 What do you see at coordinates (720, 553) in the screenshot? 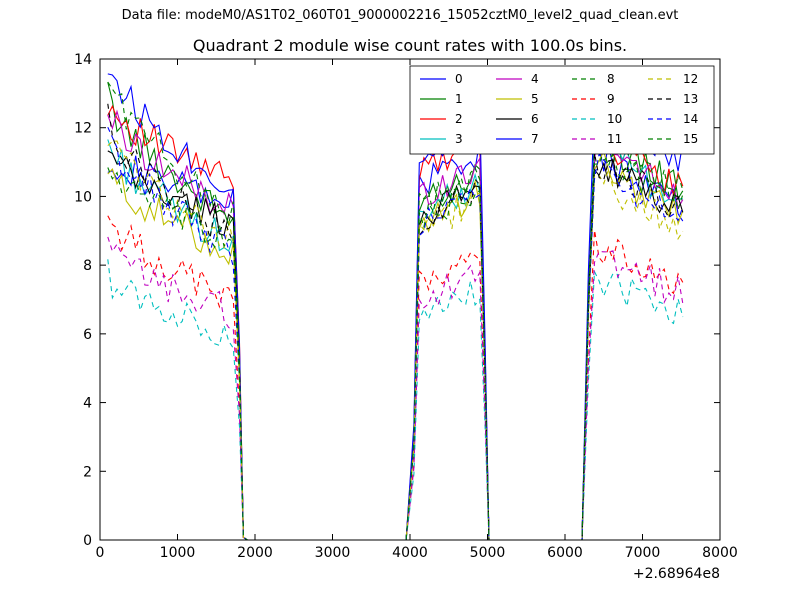
I see `x-tick-label: 8000` at bounding box center [720, 553].